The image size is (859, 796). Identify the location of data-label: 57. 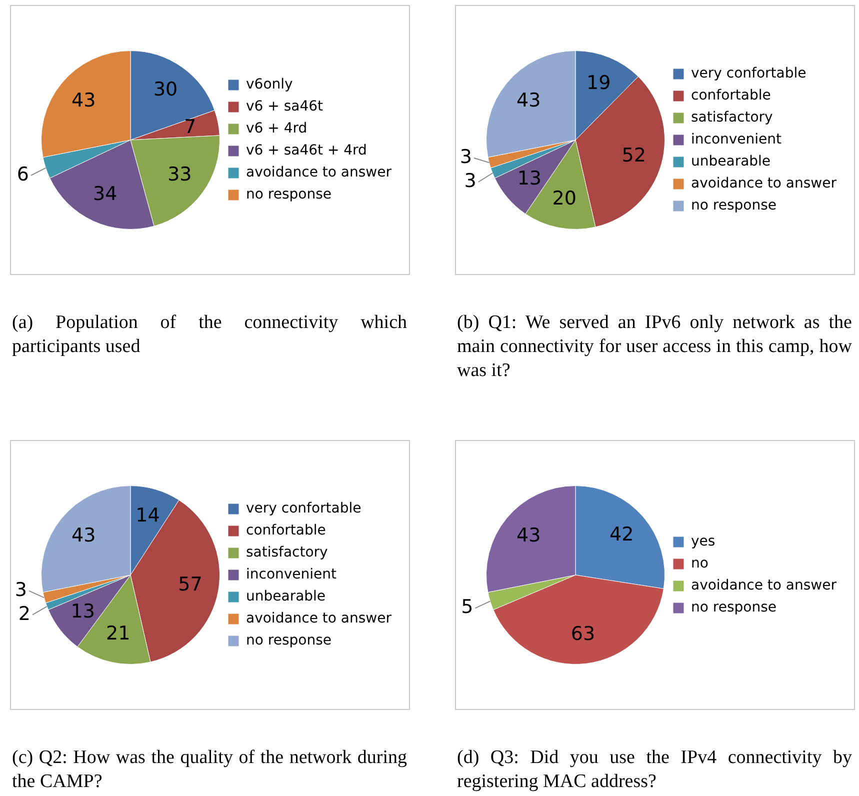
(190, 584).